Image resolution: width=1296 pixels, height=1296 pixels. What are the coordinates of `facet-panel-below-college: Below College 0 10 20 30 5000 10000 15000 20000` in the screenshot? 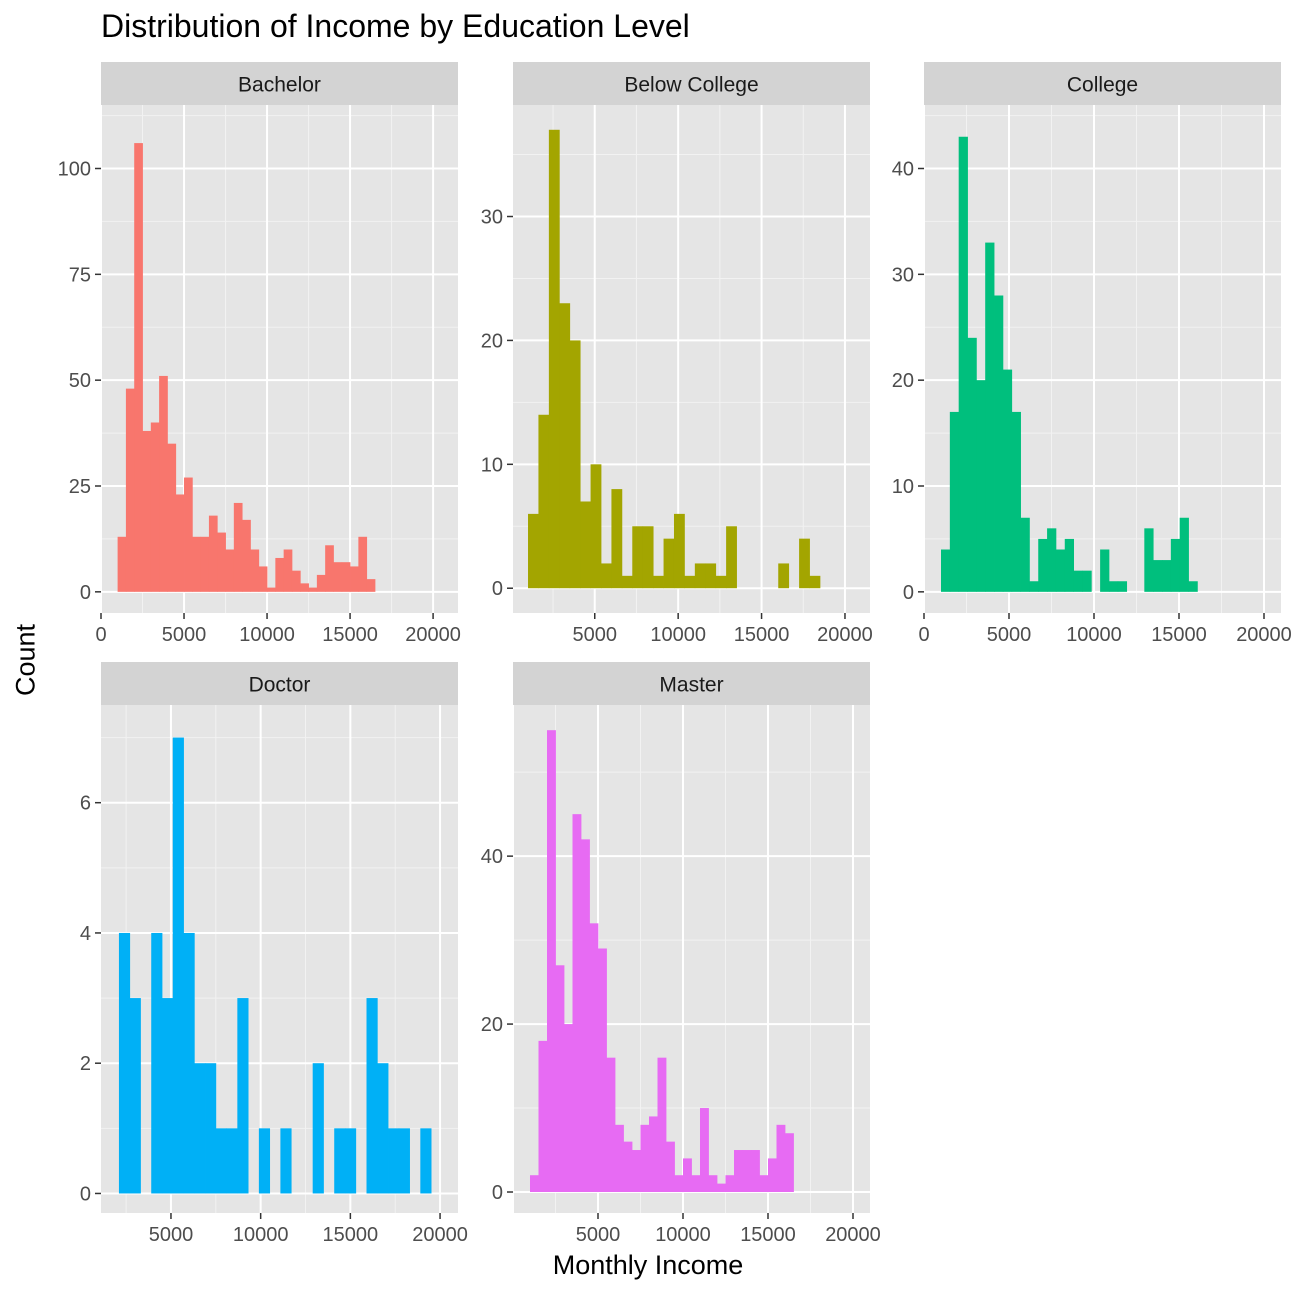 It's located at (677, 354).